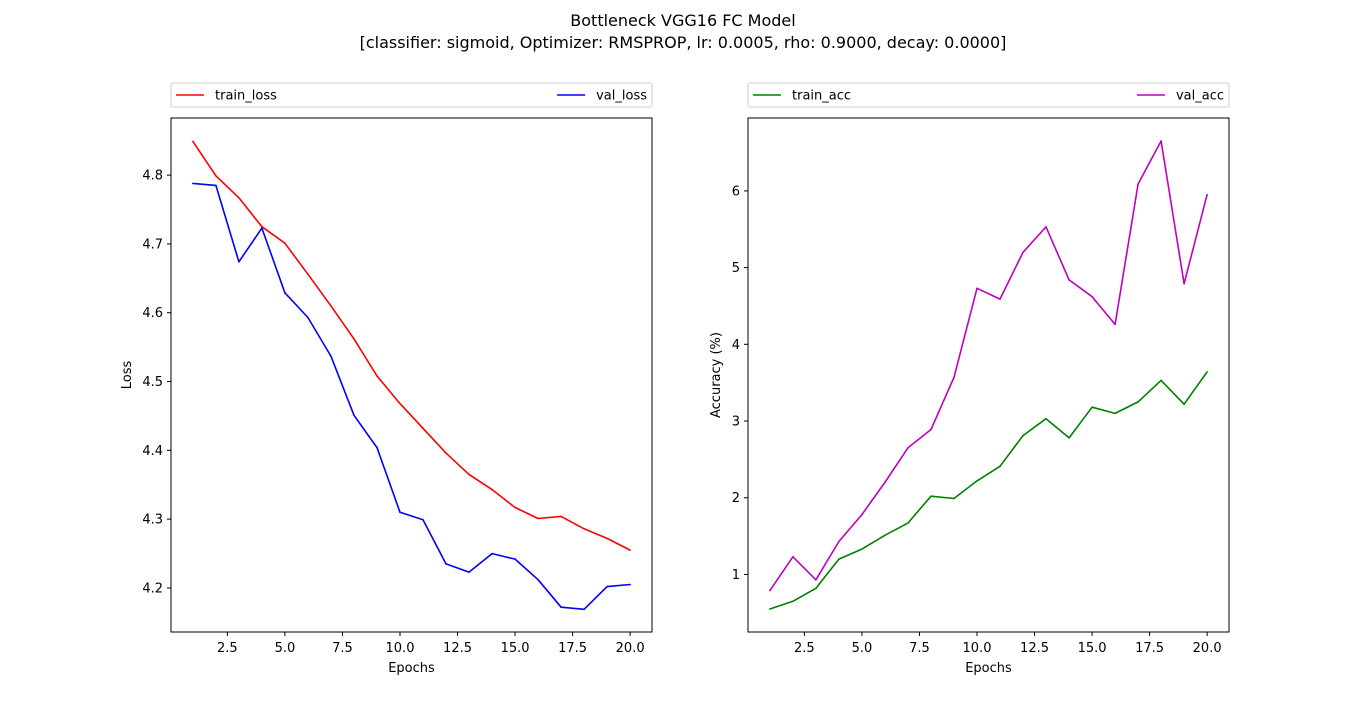 The height and width of the screenshot is (710, 1366). Describe the element at coordinates (152, 588) in the screenshot. I see `y-tick-label: 4.2` at that location.